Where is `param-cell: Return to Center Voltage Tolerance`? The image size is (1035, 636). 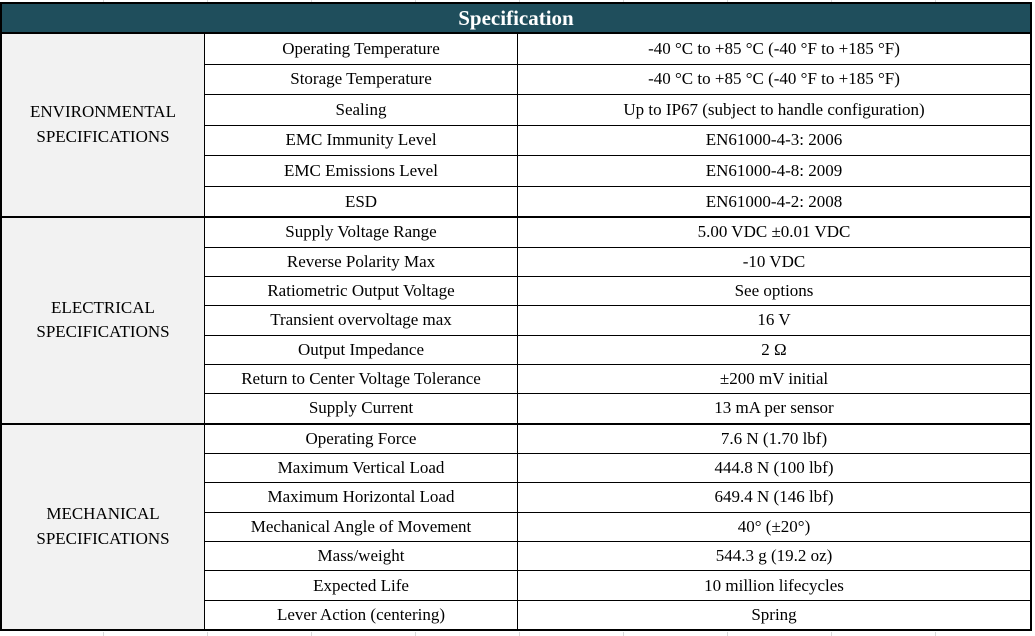
param-cell: Return to Center Voltage Tolerance is located at coordinates (361, 379).